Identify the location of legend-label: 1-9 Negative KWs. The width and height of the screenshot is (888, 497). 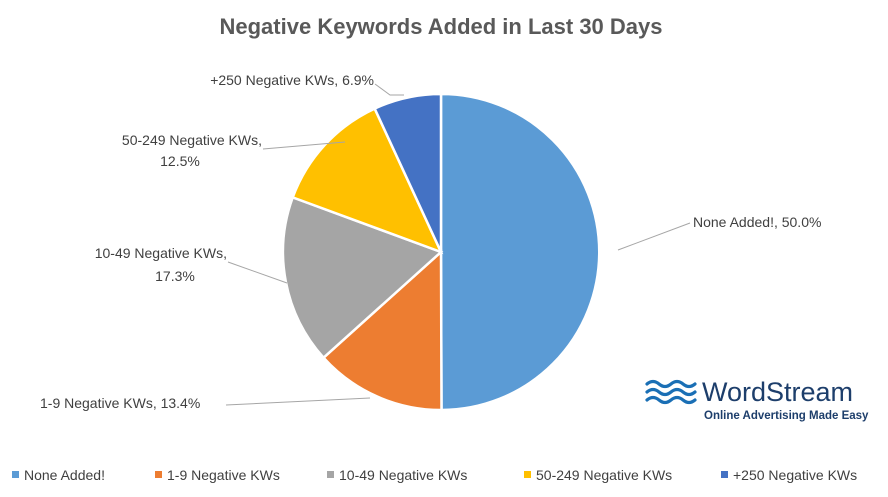
(223, 475).